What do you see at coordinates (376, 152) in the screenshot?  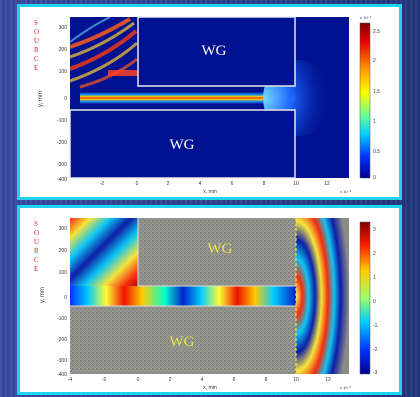 I see `svg-text: 0.5` at bounding box center [376, 152].